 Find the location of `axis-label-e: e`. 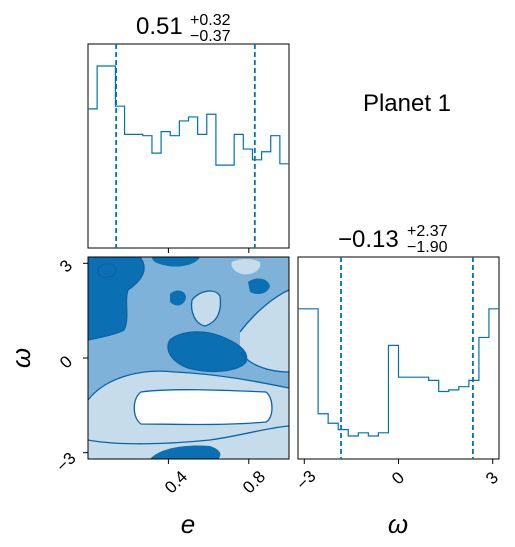

axis-label-e: e is located at coordinates (188, 524).